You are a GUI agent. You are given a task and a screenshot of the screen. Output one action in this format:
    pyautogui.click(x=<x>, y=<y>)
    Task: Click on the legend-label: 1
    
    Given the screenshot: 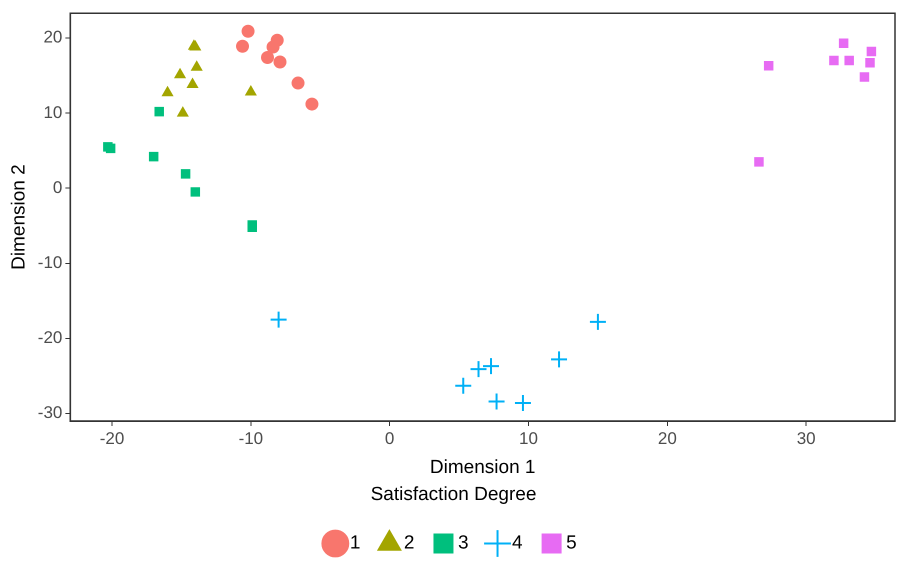 What is the action you would take?
    pyautogui.click(x=355, y=543)
    